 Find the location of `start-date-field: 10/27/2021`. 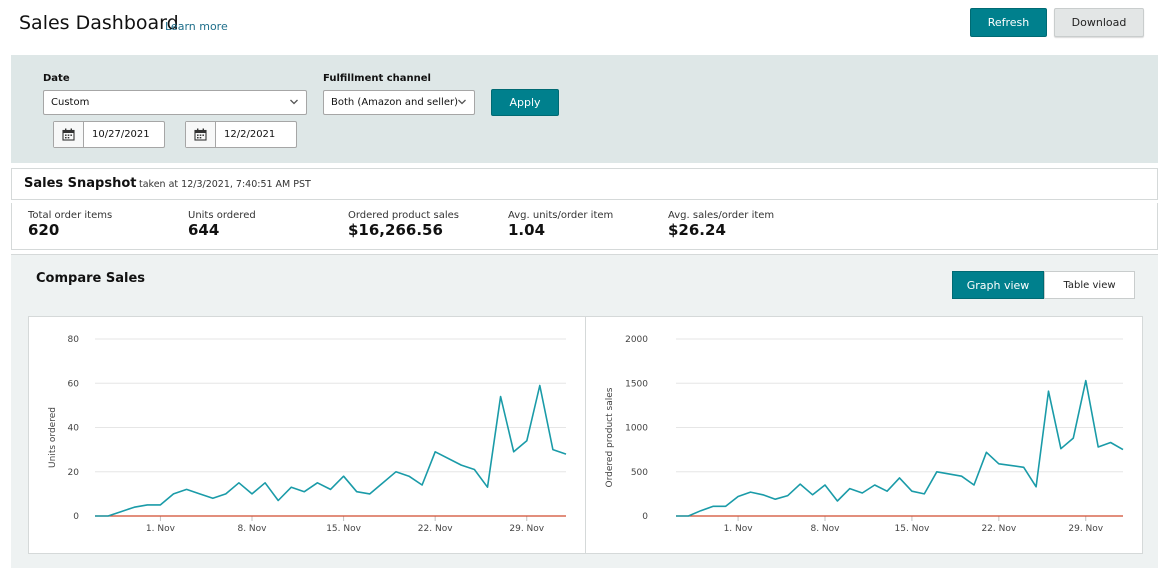

start-date-field: 10/27/2021 is located at coordinates (109, 134).